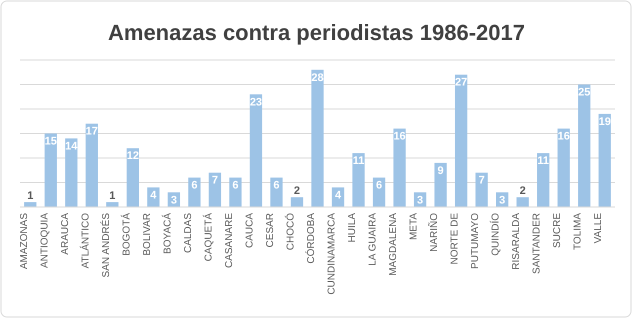  Describe the element at coordinates (50, 142) in the screenshot. I see `data-label: 15` at that location.